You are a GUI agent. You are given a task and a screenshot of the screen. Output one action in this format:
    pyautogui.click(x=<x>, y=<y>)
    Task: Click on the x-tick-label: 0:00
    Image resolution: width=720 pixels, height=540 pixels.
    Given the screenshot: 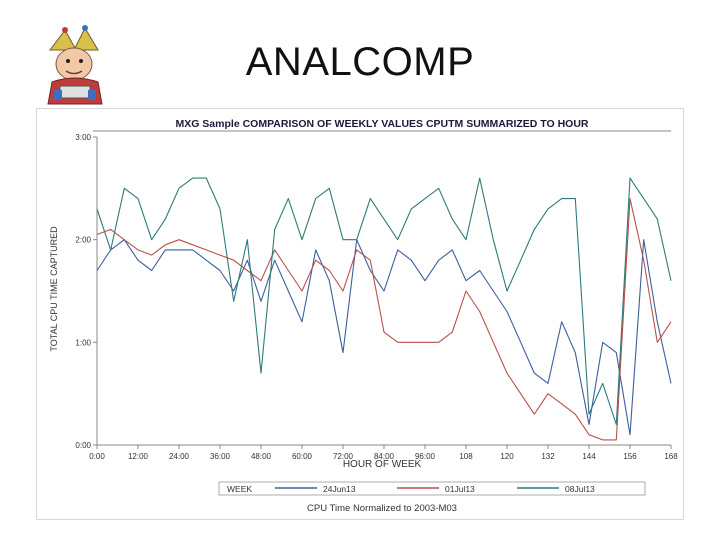 What is the action you would take?
    pyautogui.click(x=97, y=456)
    